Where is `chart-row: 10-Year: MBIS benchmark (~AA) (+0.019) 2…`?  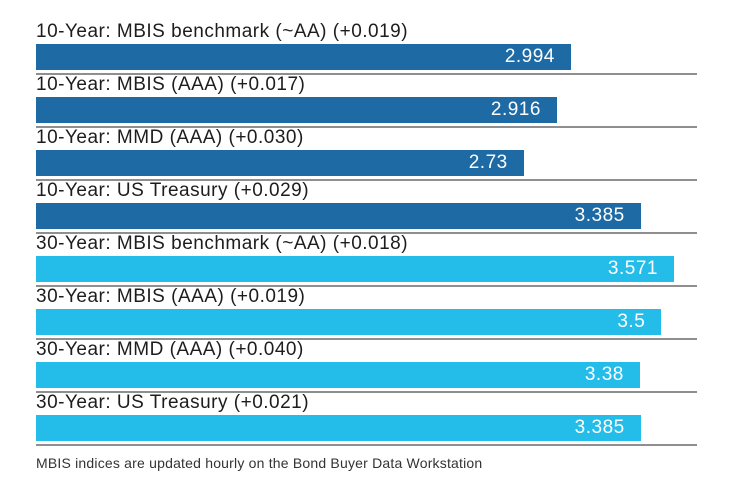 chart-row: 10-Year: MBIS benchmark (~AA) (+0.019) 2… is located at coordinates (366, 48).